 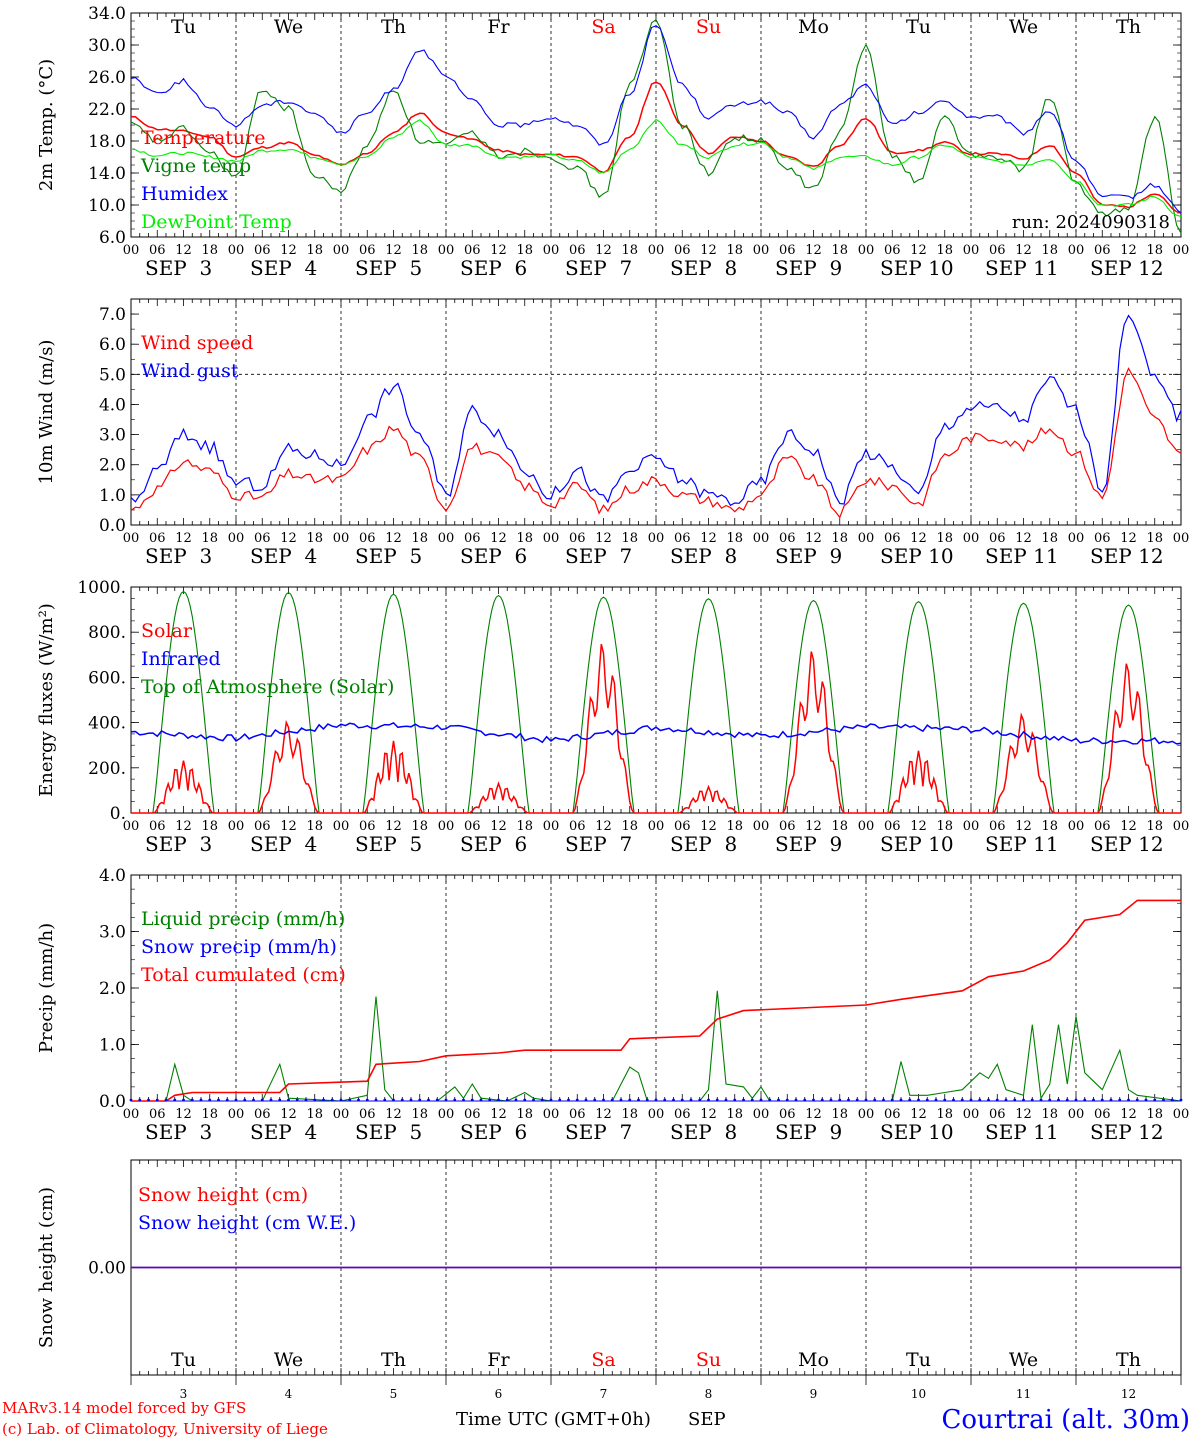 I want to click on day-number-label: 5, so click(x=394, y=1394).